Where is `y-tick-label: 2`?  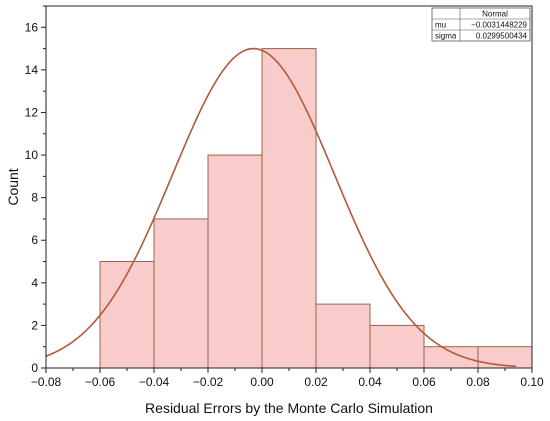 y-tick-label: 2 is located at coordinates (34, 325).